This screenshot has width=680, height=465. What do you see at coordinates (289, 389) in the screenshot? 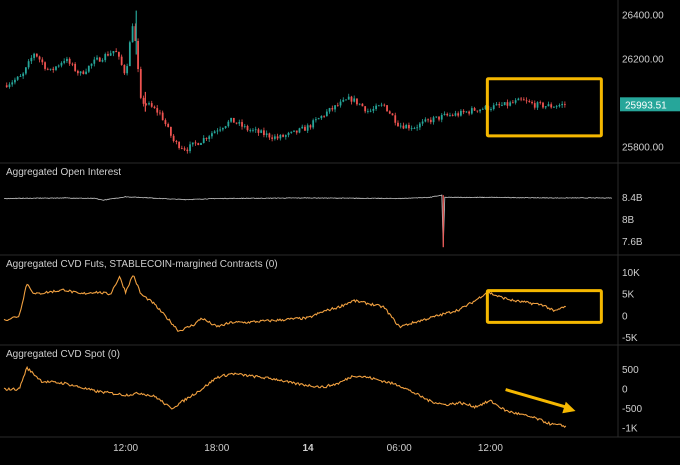
I see `cvd-spot-panel: Aggregated CVD Spot (0)` at bounding box center [289, 389].